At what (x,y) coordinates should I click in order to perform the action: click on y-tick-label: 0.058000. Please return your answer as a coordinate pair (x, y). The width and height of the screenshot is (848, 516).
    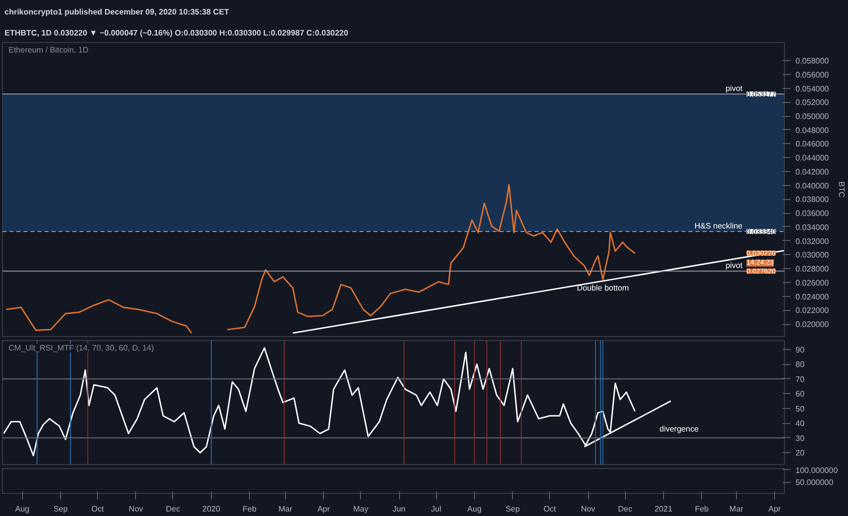
    Looking at the image, I should click on (813, 61).